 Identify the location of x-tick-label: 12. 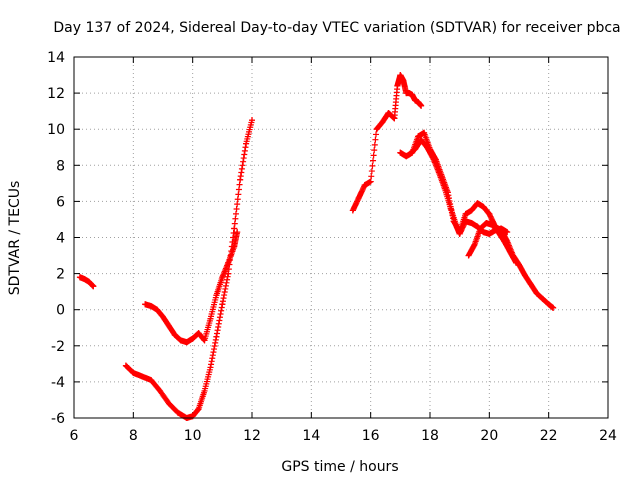
(252, 436).